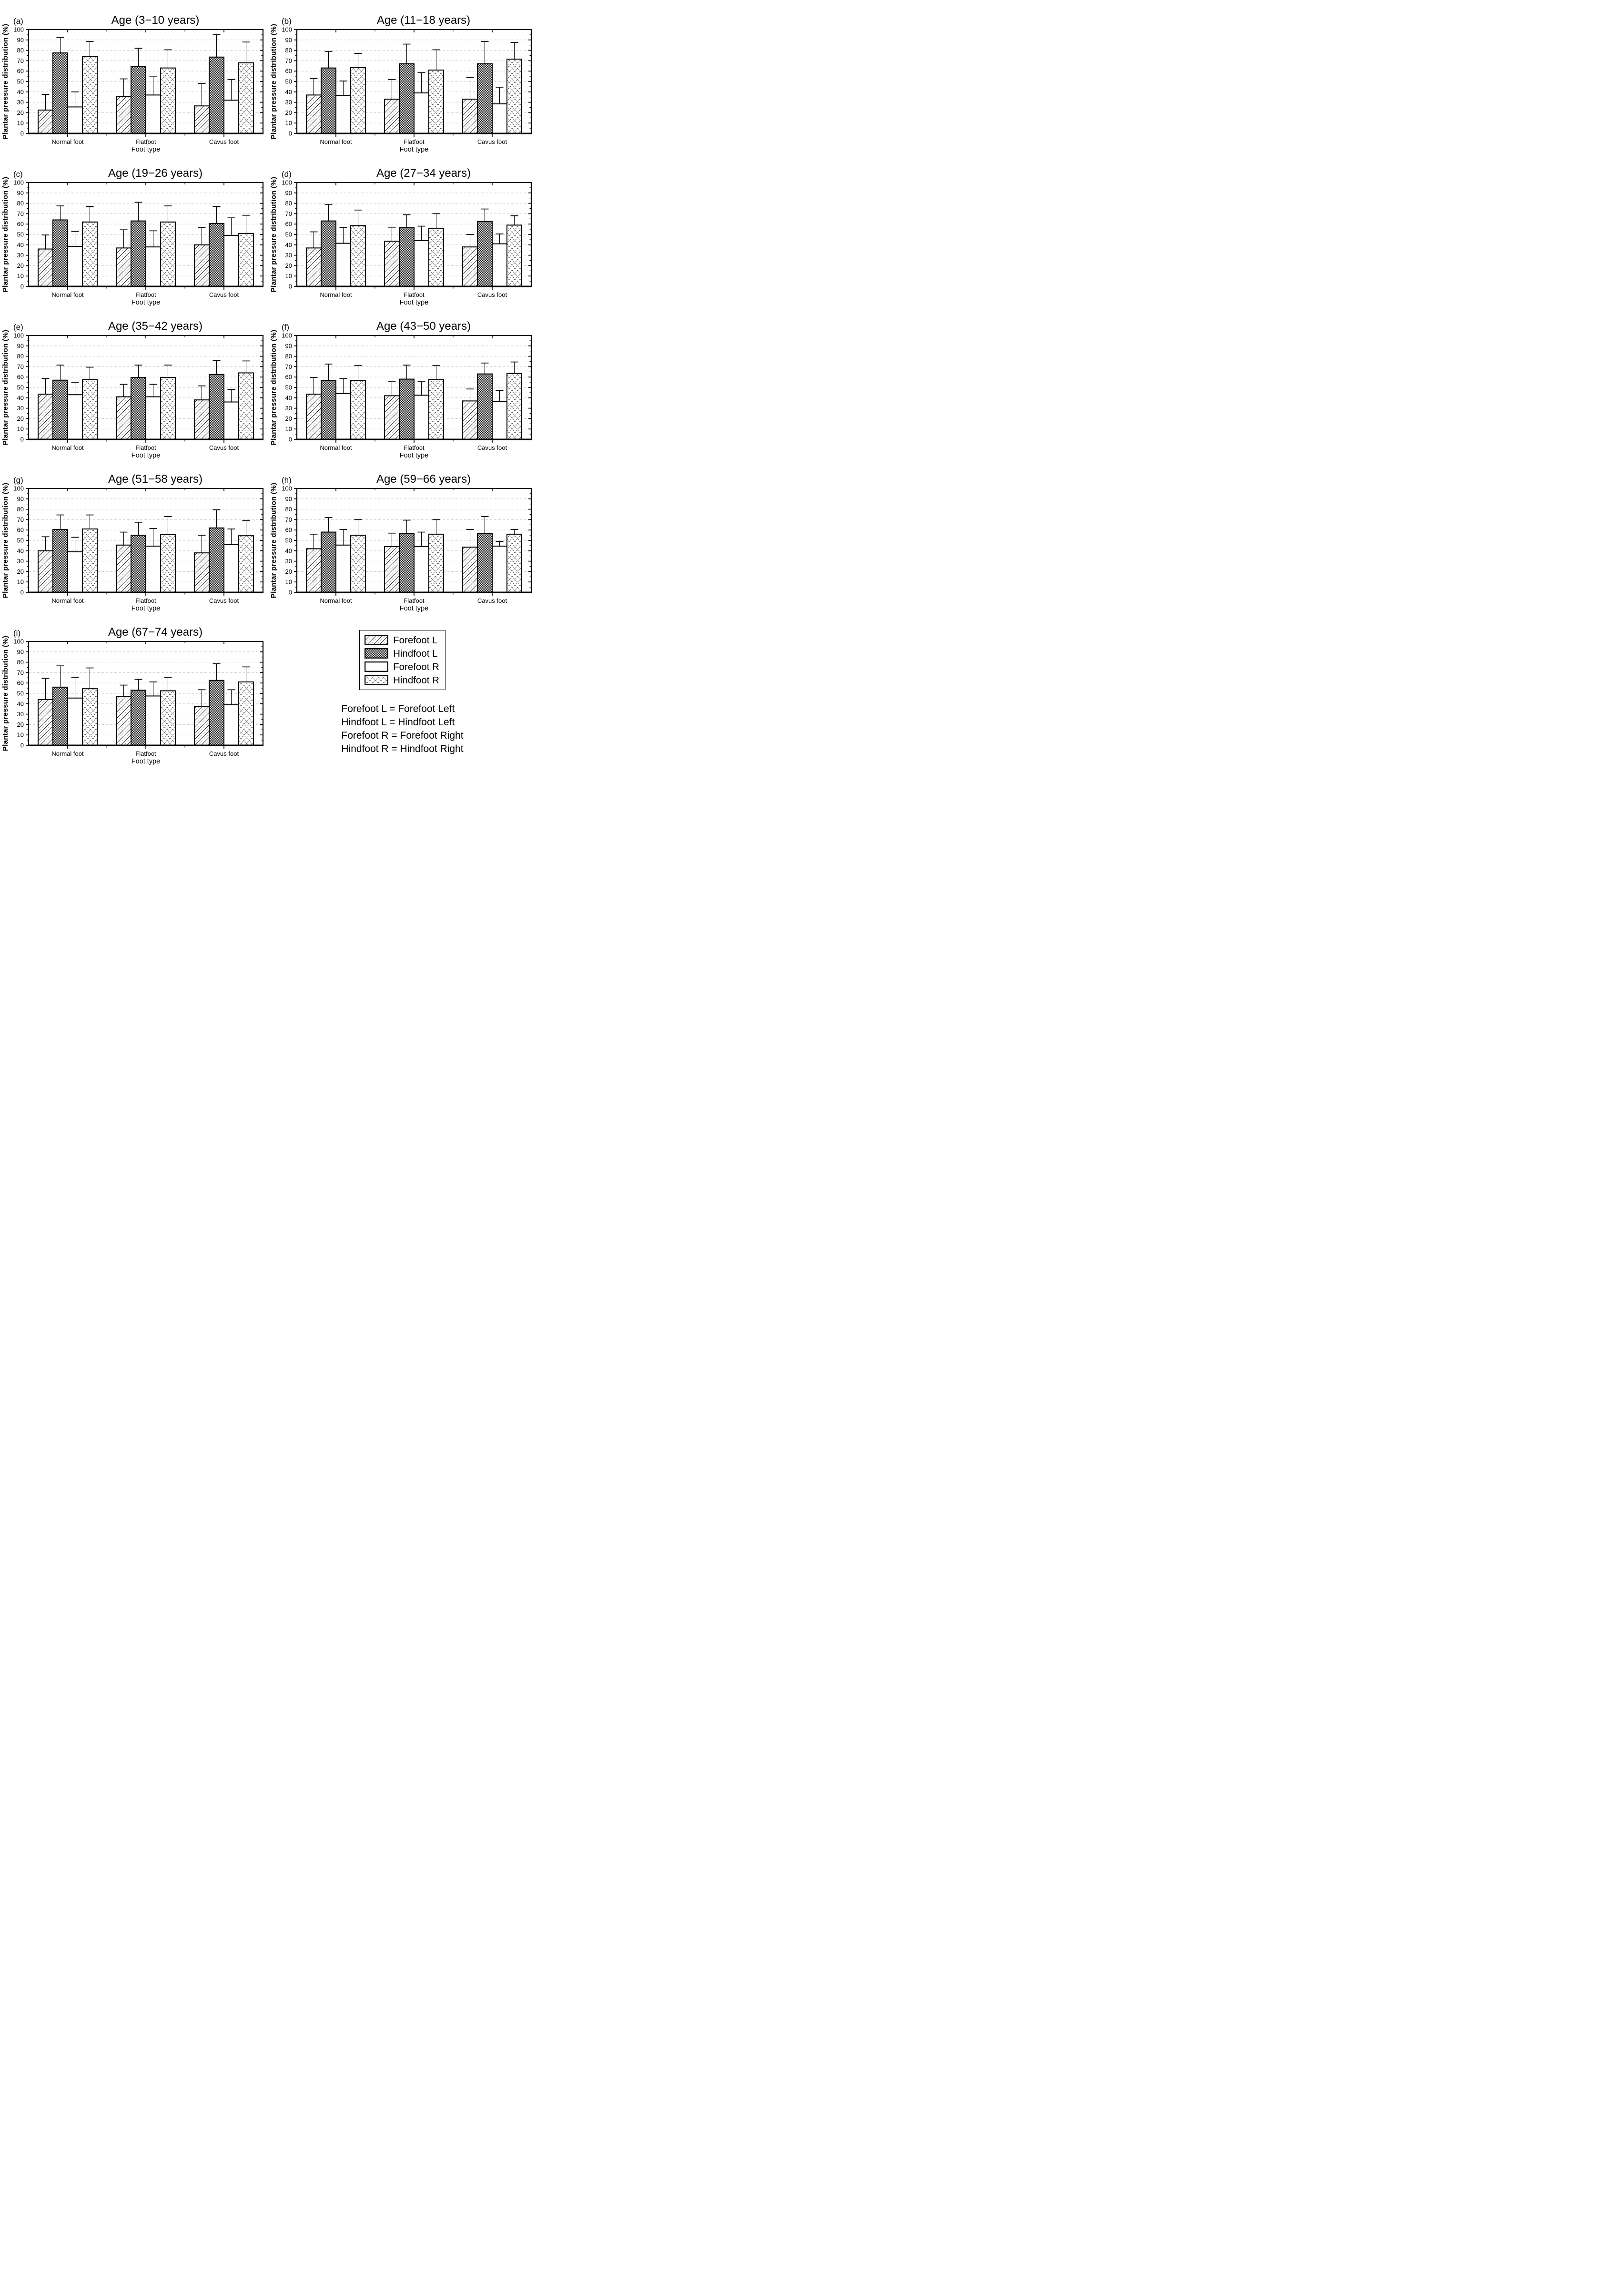  I want to click on panel-title: Age (43−50 years), so click(423, 326).